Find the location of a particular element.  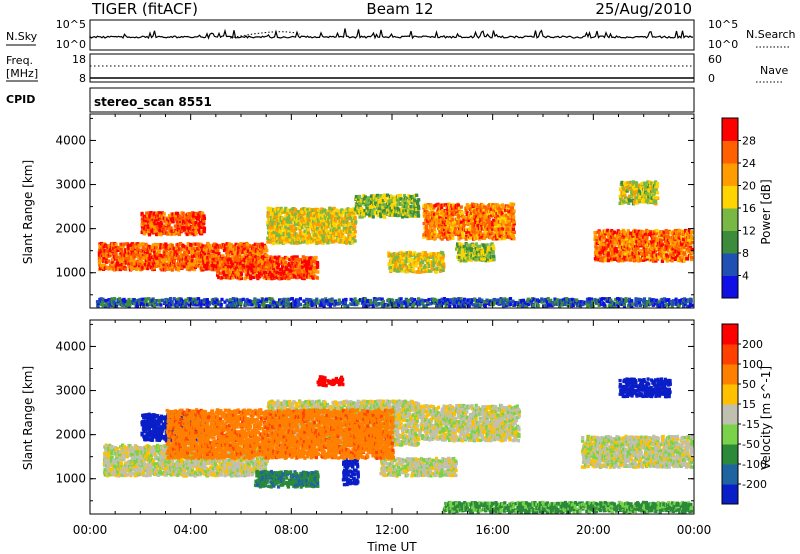

nsky-line is located at coordinates (391, 34).